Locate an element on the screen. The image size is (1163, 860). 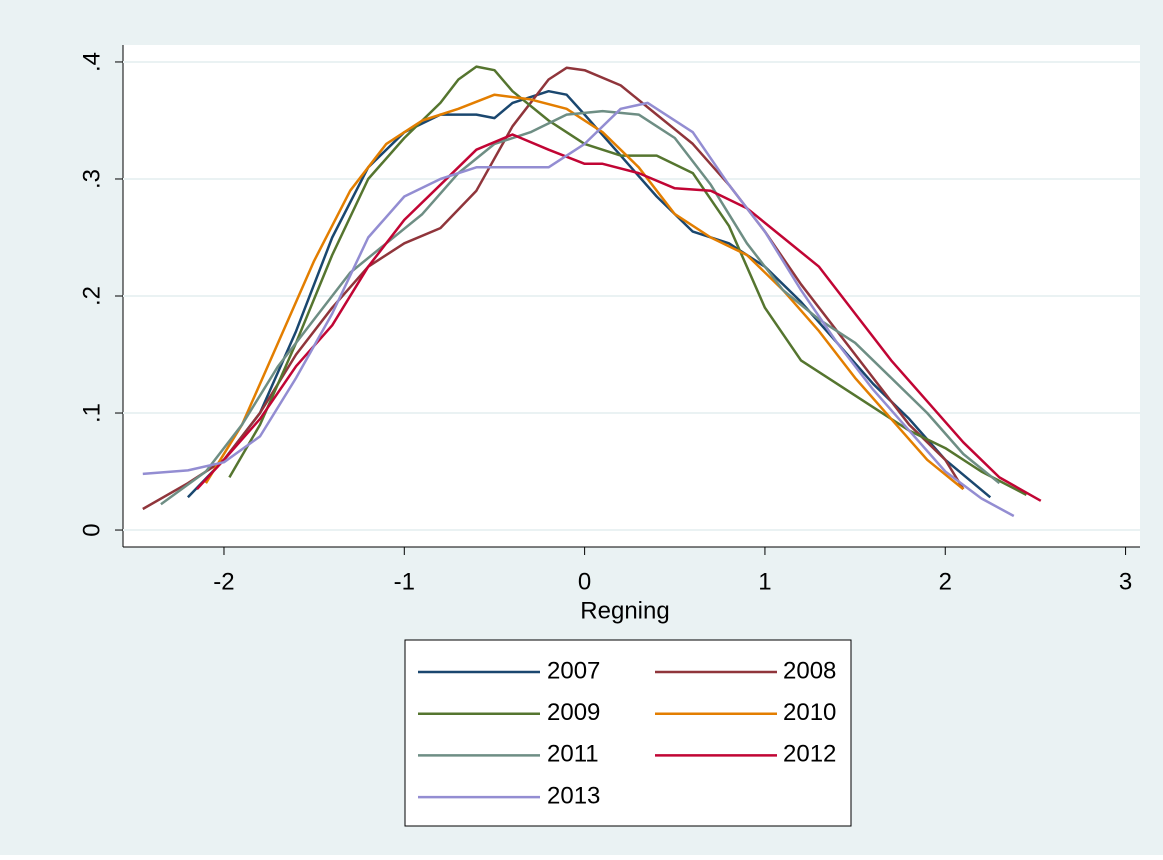
y-tick-label: .3 is located at coordinates (91, 179).